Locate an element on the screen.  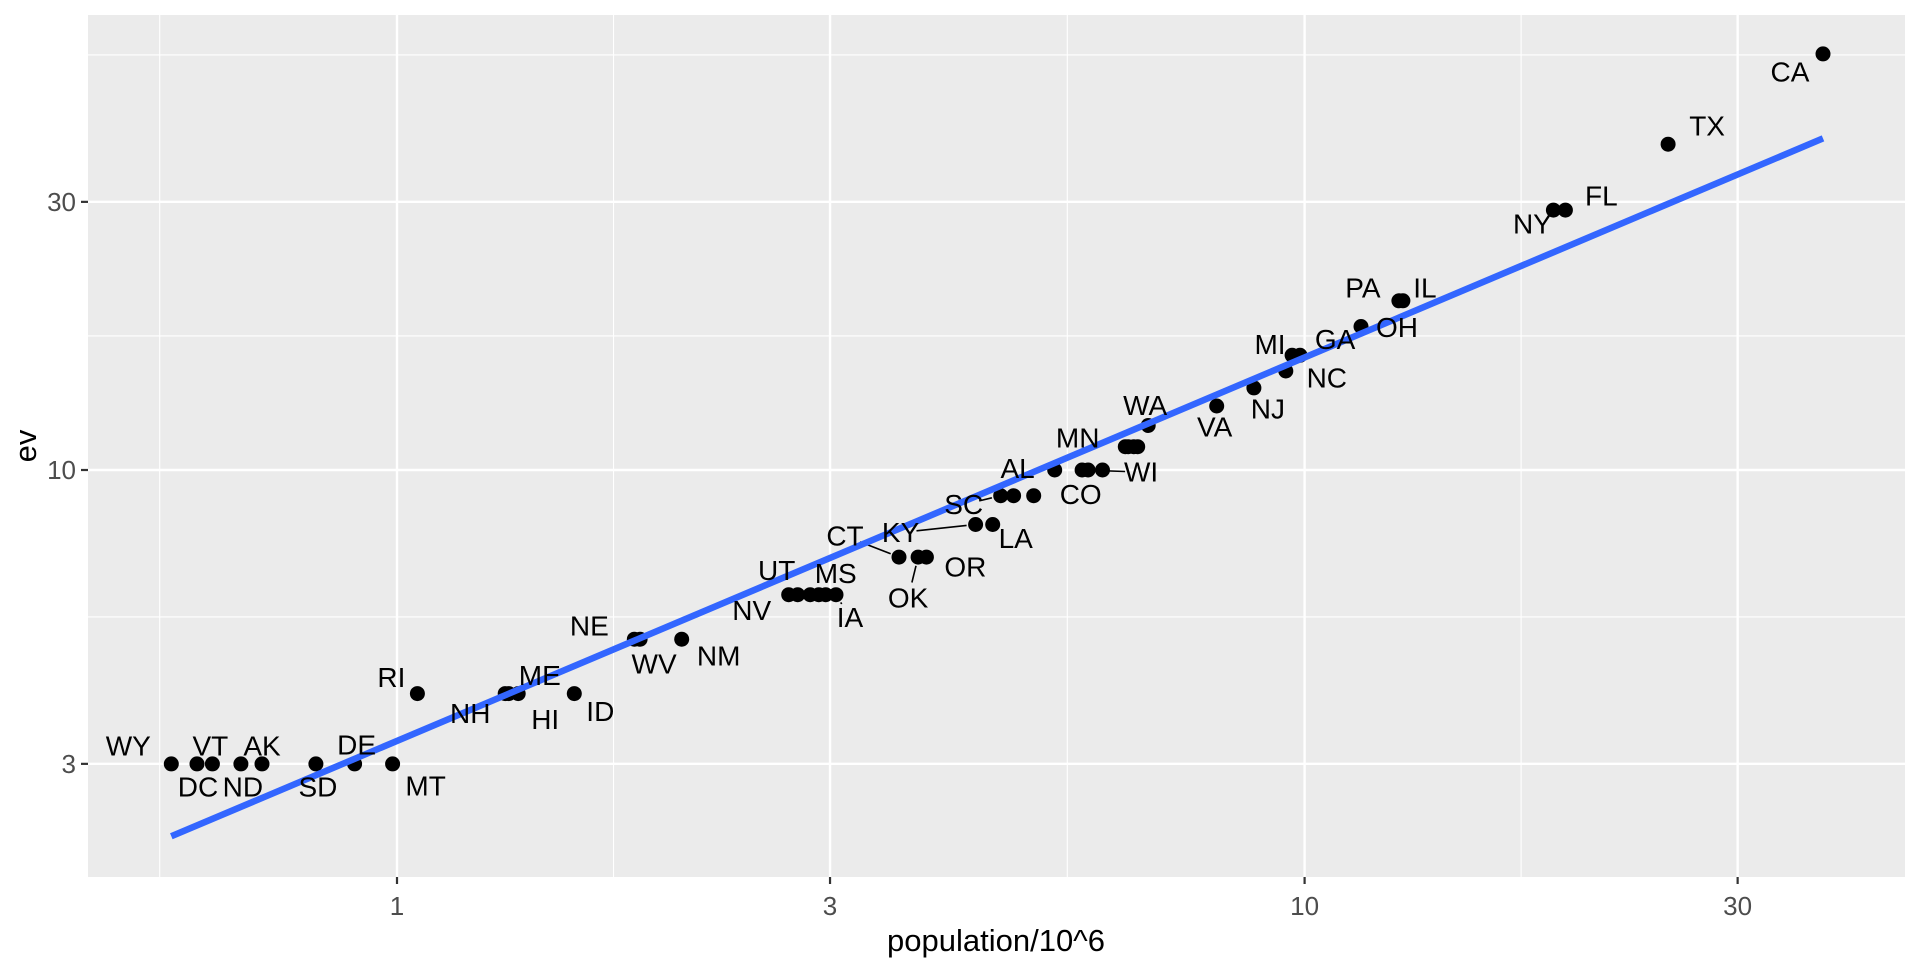
data-point-nm is located at coordinates (682, 639).